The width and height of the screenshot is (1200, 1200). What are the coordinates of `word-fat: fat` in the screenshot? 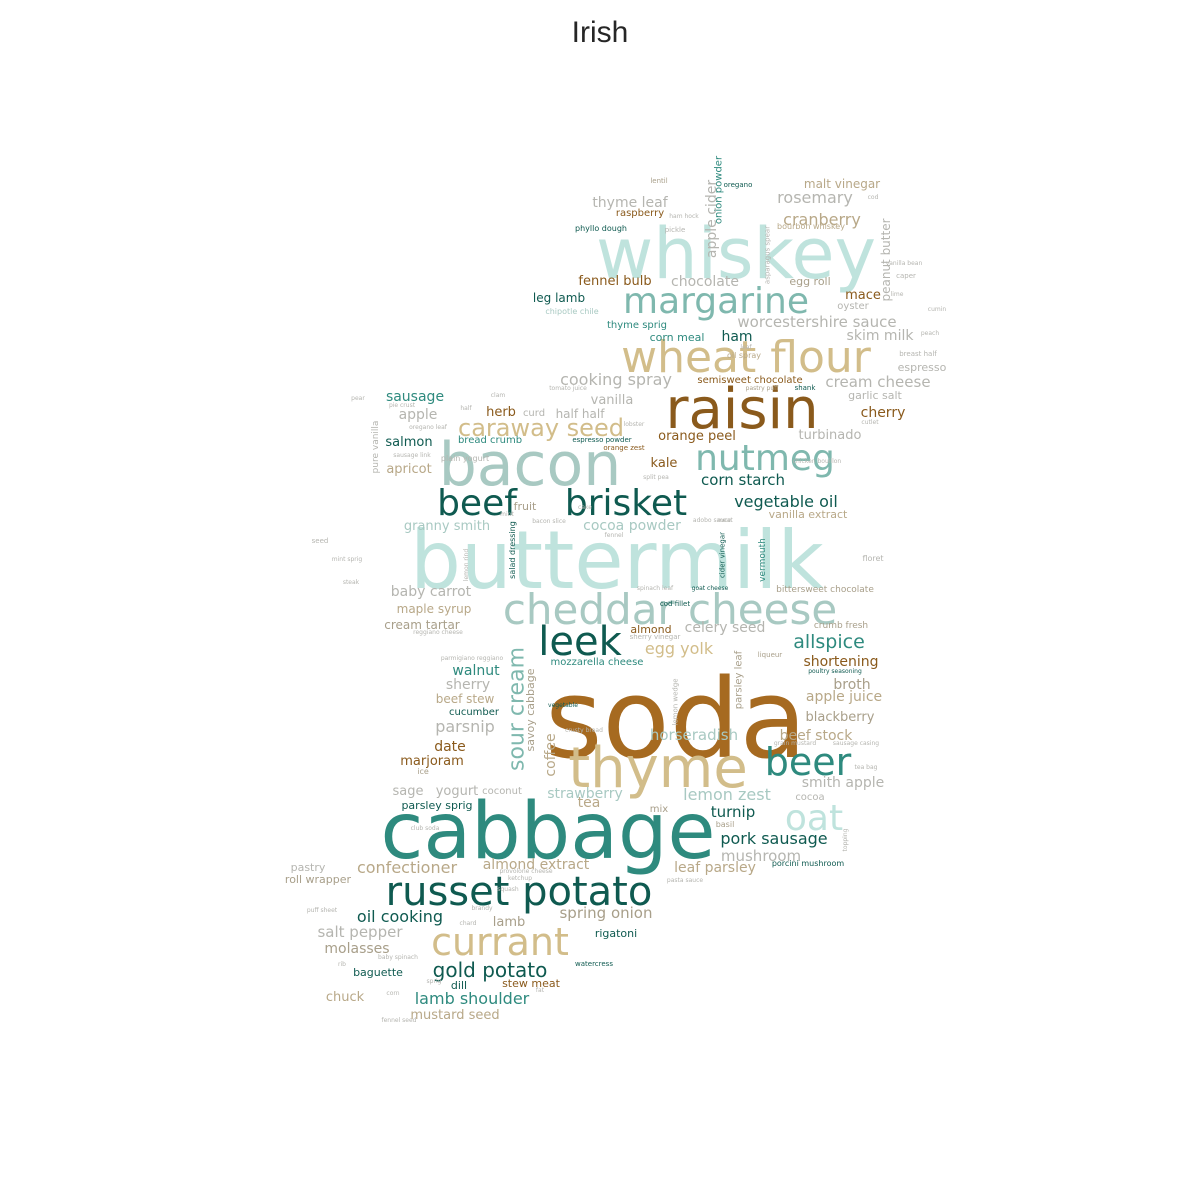 It's located at (540, 990).